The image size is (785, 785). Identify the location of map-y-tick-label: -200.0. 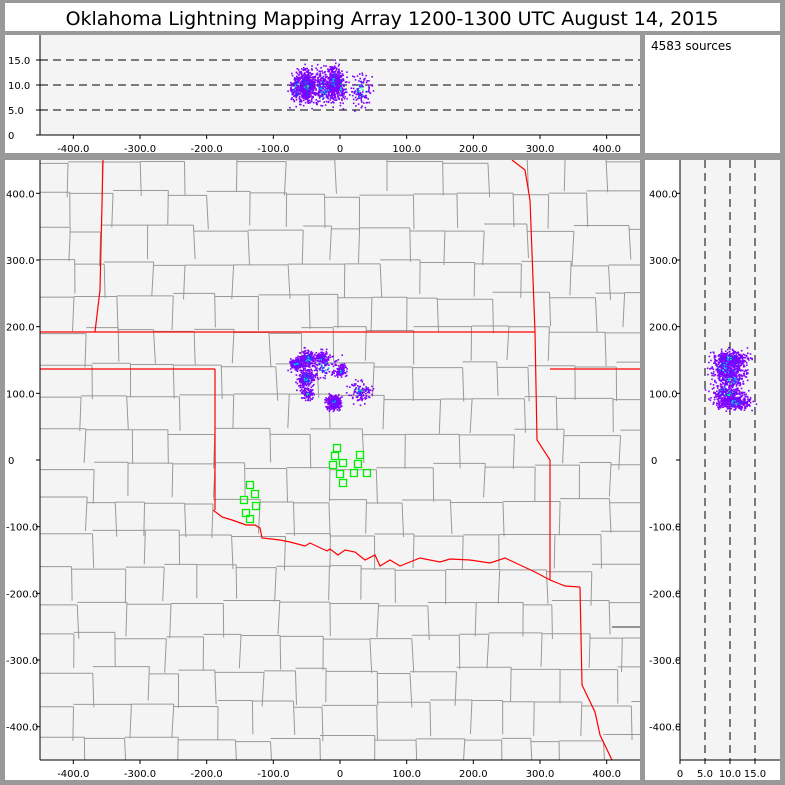
(22, 594).